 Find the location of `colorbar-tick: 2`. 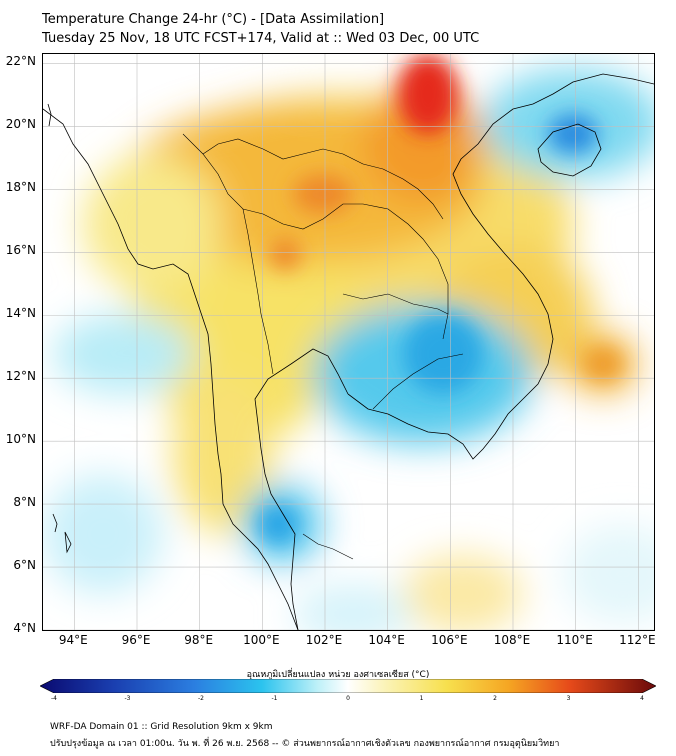

colorbar-tick: 2 is located at coordinates (495, 698).